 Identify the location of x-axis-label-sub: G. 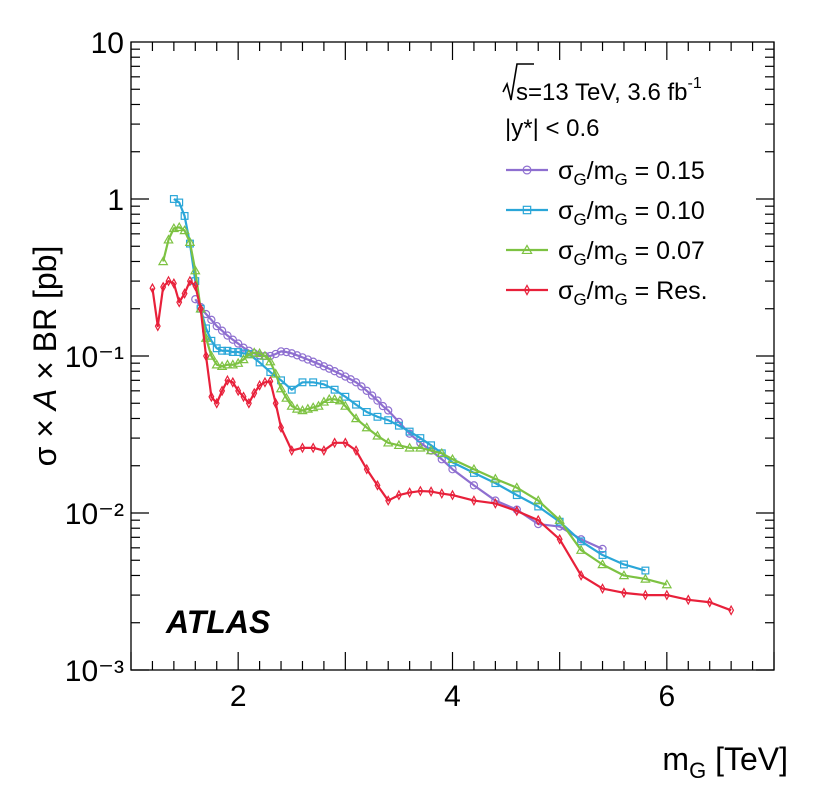
(697, 770).